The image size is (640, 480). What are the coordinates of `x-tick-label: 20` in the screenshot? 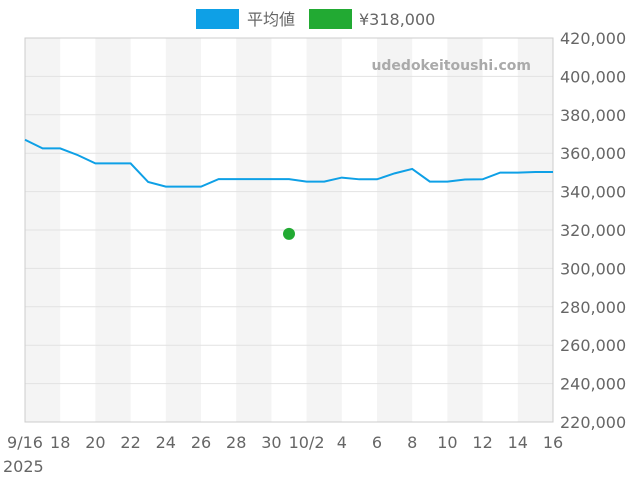 It's located at (95, 442).